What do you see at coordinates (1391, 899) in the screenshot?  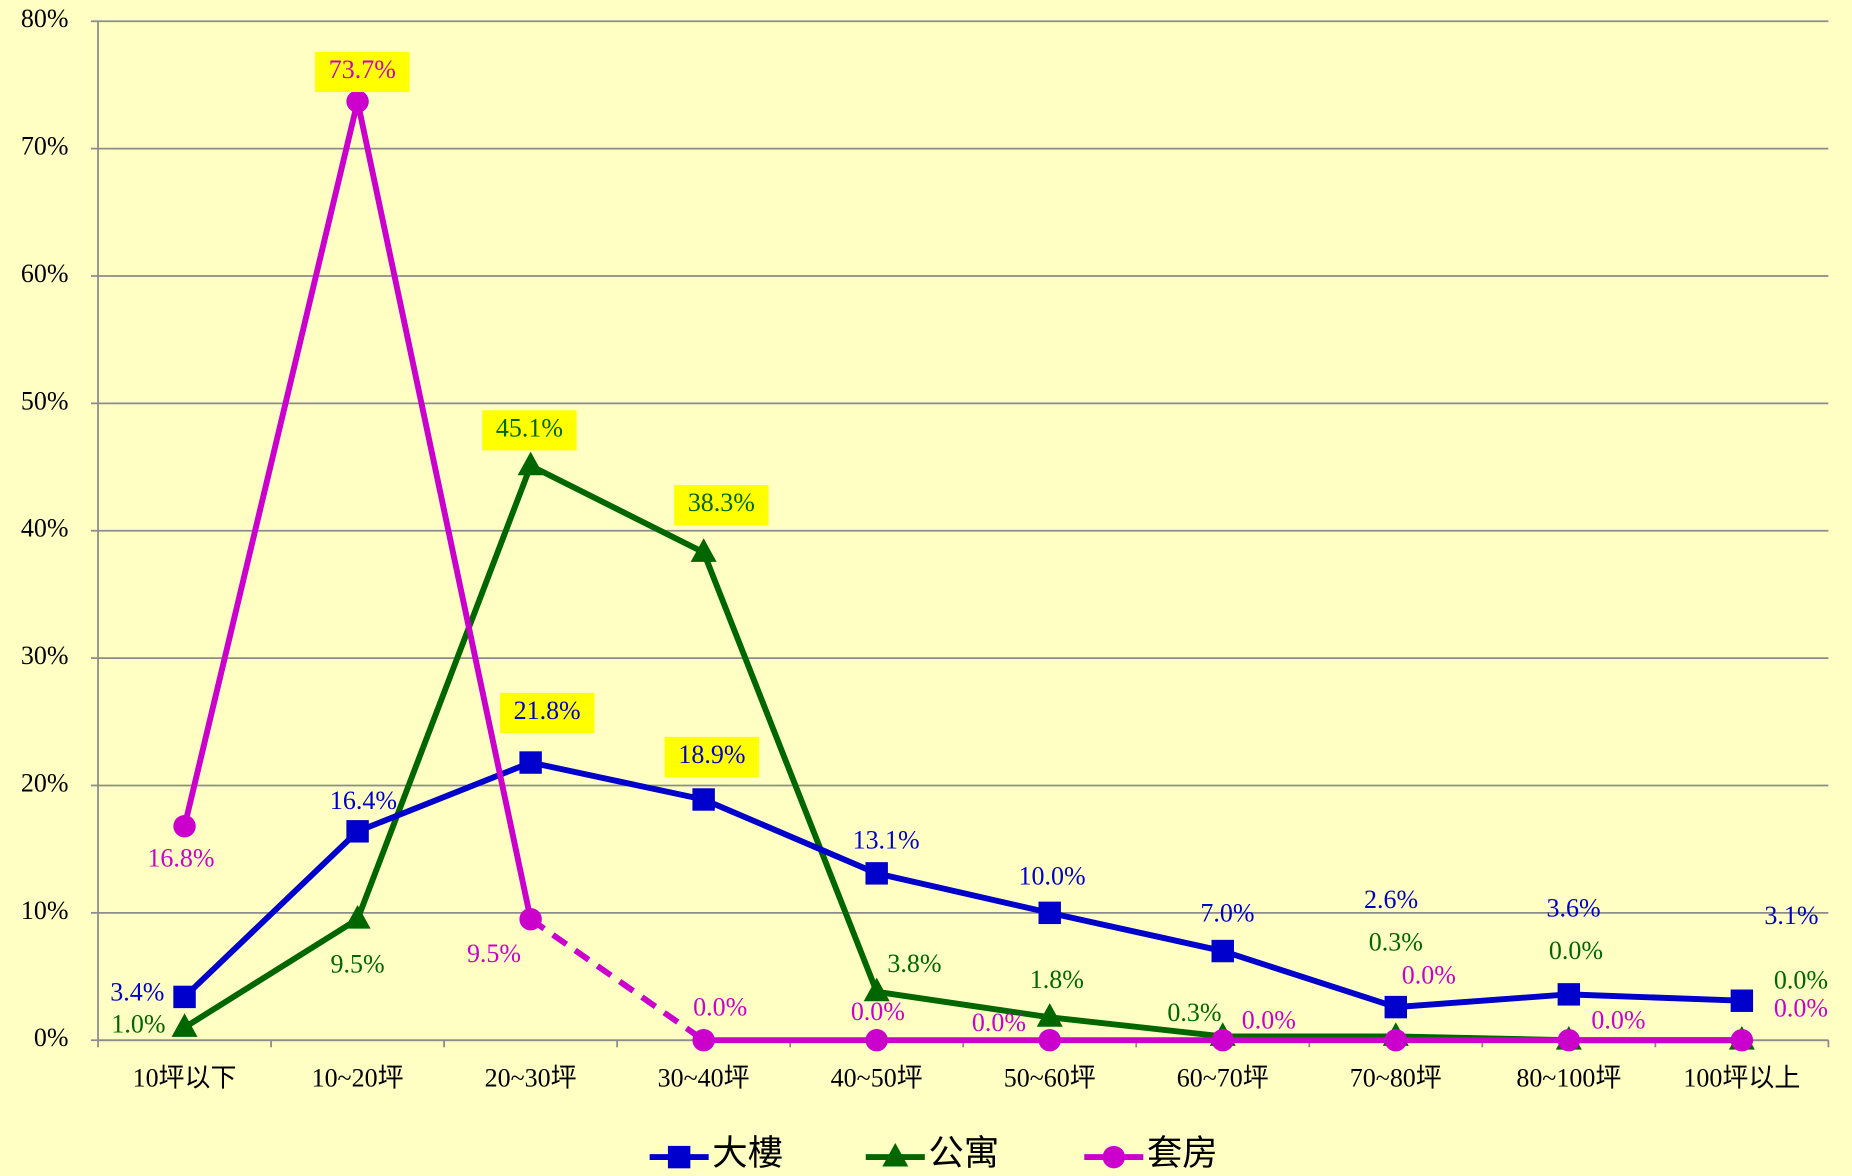 I see `data-label: 2.6%` at bounding box center [1391, 899].